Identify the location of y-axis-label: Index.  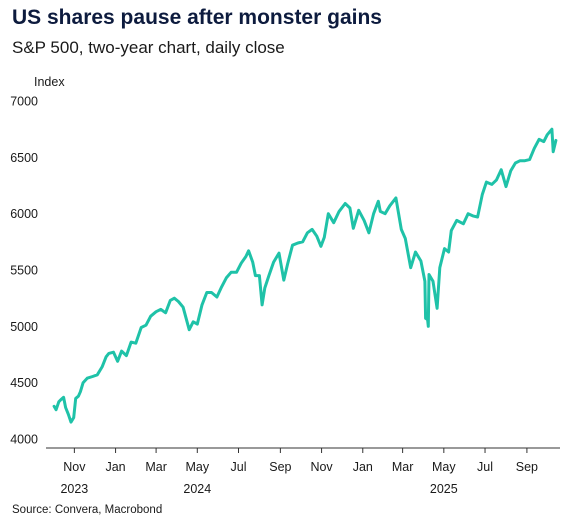
(49, 82).